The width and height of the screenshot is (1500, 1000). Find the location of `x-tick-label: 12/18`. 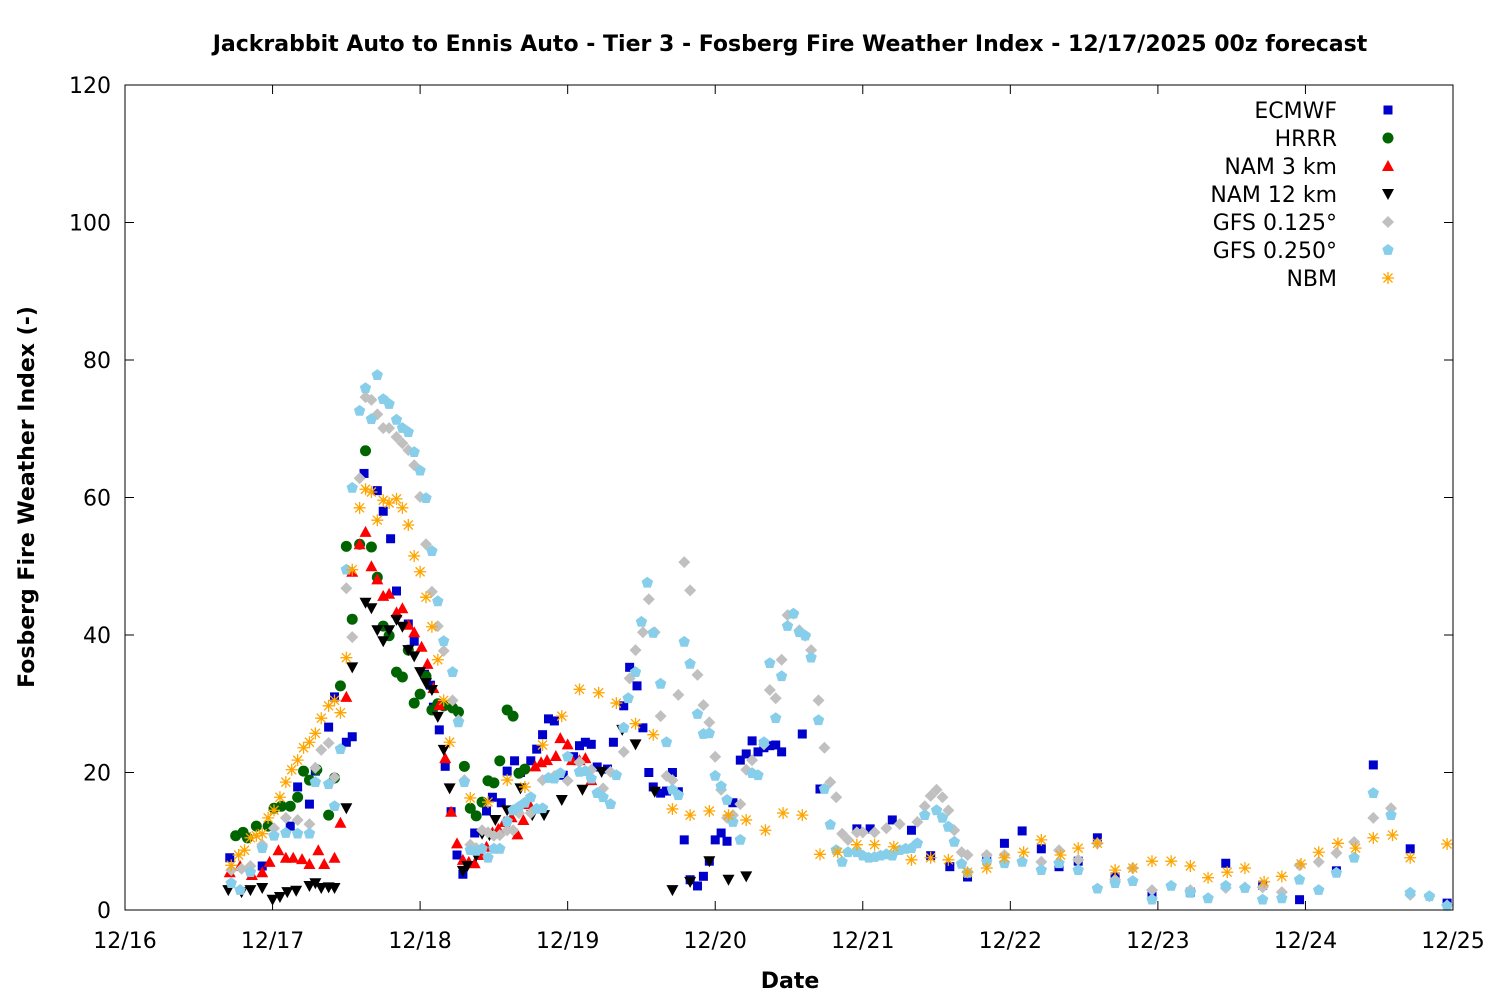

x-tick-label: 12/18 is located at coordinates (419, 941).